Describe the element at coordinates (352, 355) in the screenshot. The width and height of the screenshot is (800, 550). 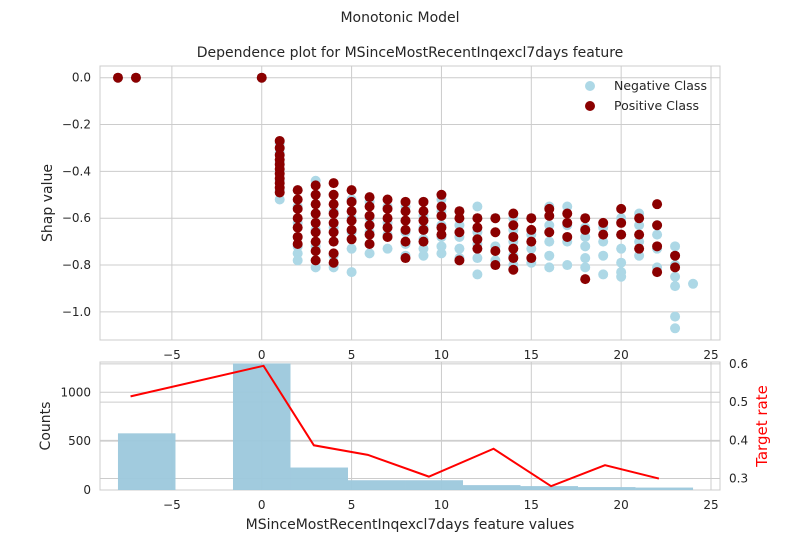
I see `scatter-x-tick-label: 5` at that location.